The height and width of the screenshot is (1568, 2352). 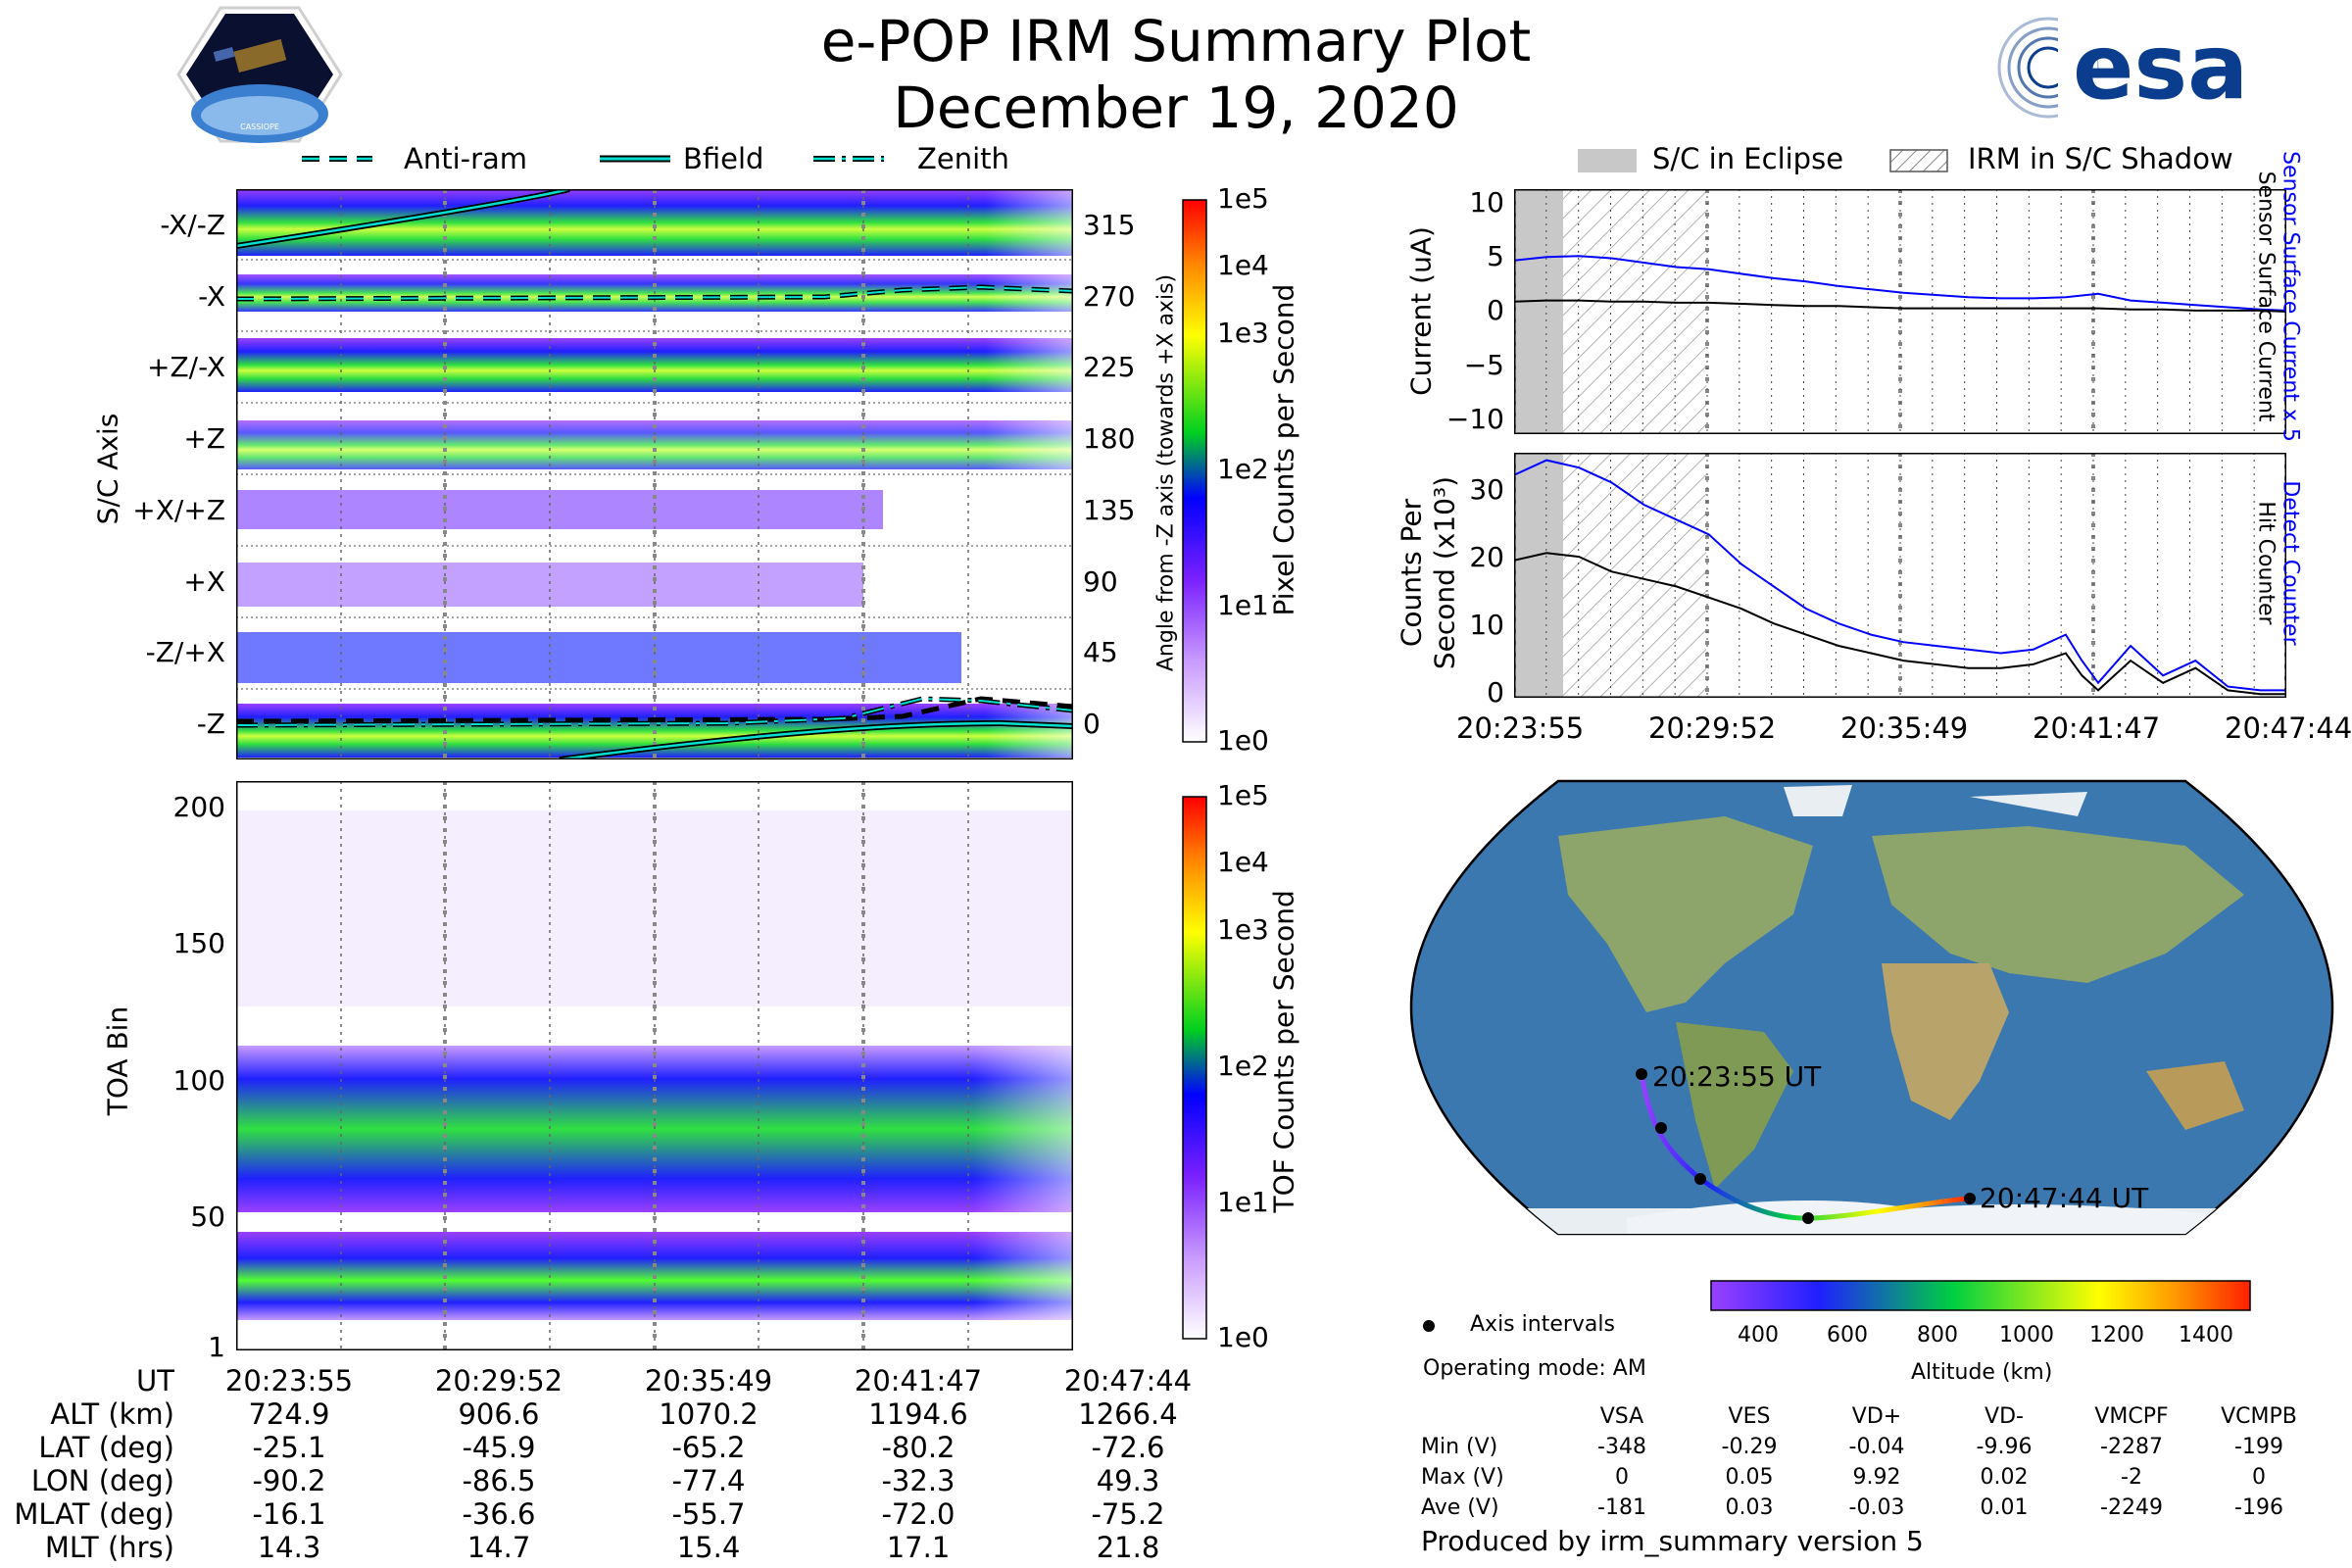 I want to click on current-chart, so click(x=1900, y=311).